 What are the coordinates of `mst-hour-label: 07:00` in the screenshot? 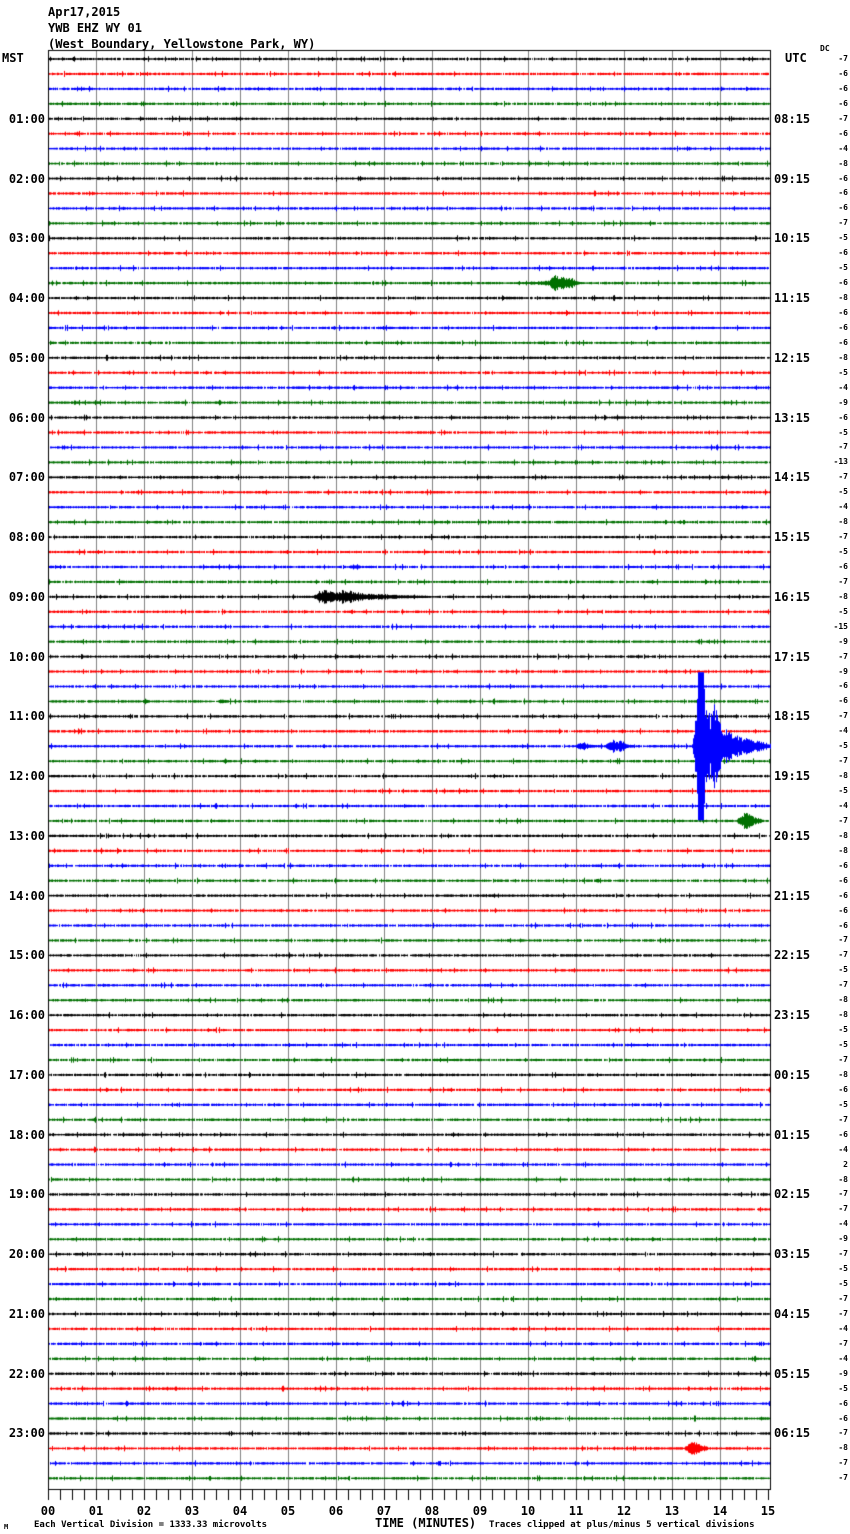 It's located at (26, 477).